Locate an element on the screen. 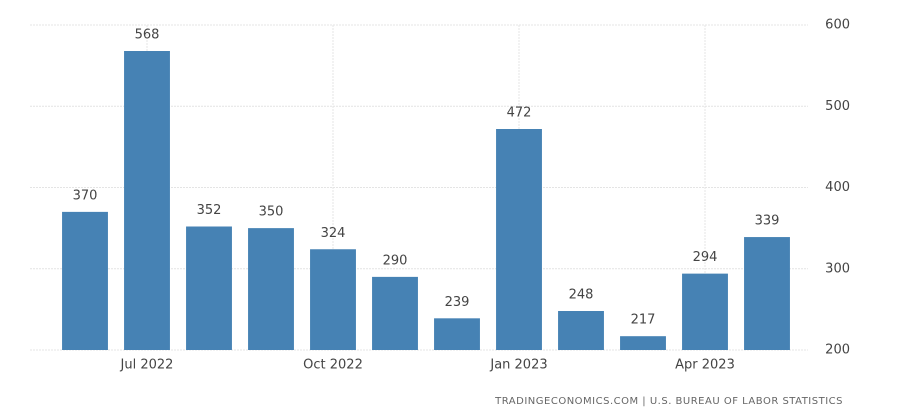 The height and width of the screenshot is (419, 900). y-tick-label: 400 is located at coordinates (837, 187).